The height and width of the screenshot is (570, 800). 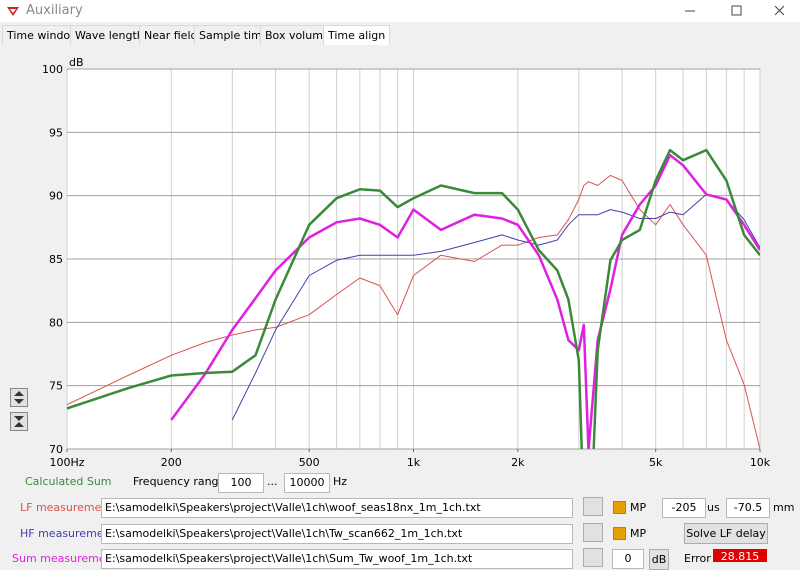 What do you see at coordinates (638, 507) in the screenshot?
I see `lf-mp-label: MP` at bounding box center [638, 507].